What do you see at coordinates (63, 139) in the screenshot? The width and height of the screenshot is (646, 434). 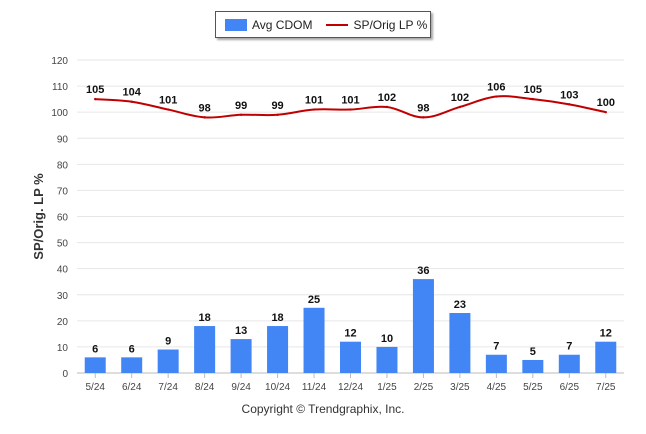 I see `y-tick-label: 90` at bounding box center [63, 139].